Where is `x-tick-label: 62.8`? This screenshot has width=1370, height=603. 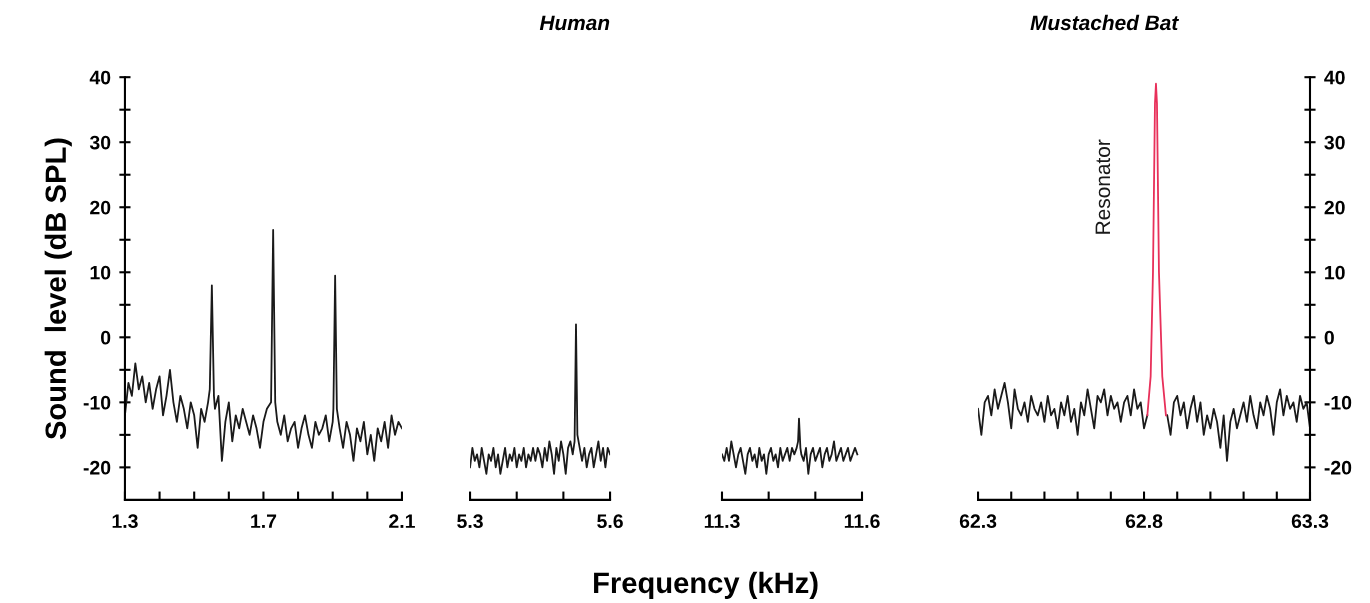 x-tick-label: 62.8 is located at coordinates (1144, 521).